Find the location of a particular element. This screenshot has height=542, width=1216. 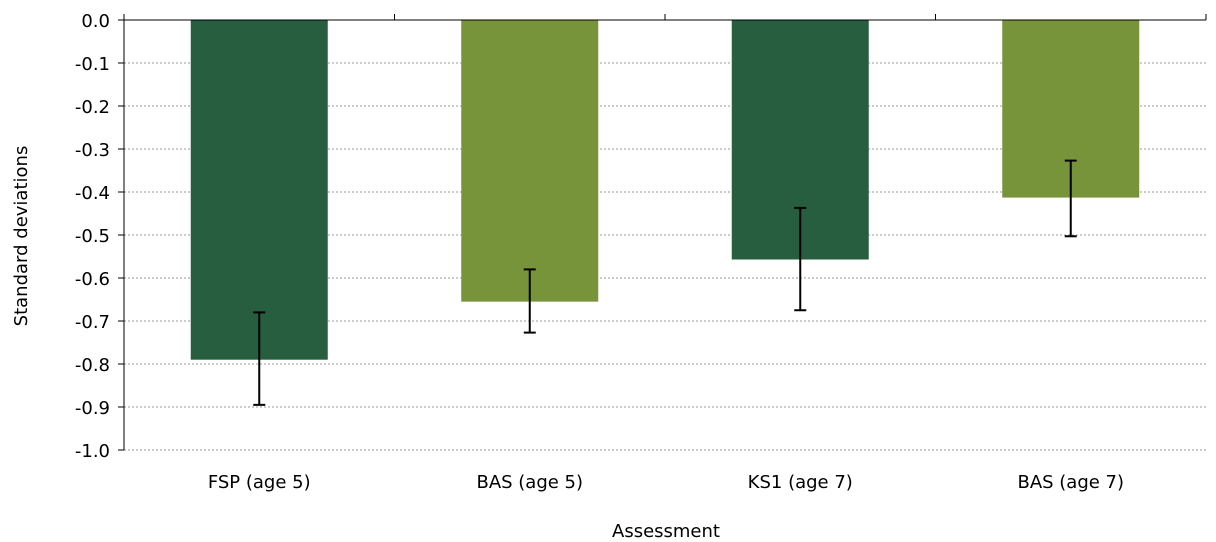

y-tick-label: -0.8 is located at coordinates (92, 365).